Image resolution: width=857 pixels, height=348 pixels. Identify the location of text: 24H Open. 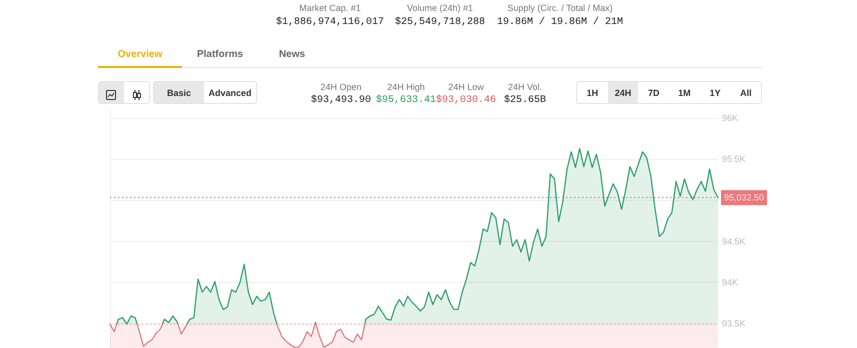
(341, 87).